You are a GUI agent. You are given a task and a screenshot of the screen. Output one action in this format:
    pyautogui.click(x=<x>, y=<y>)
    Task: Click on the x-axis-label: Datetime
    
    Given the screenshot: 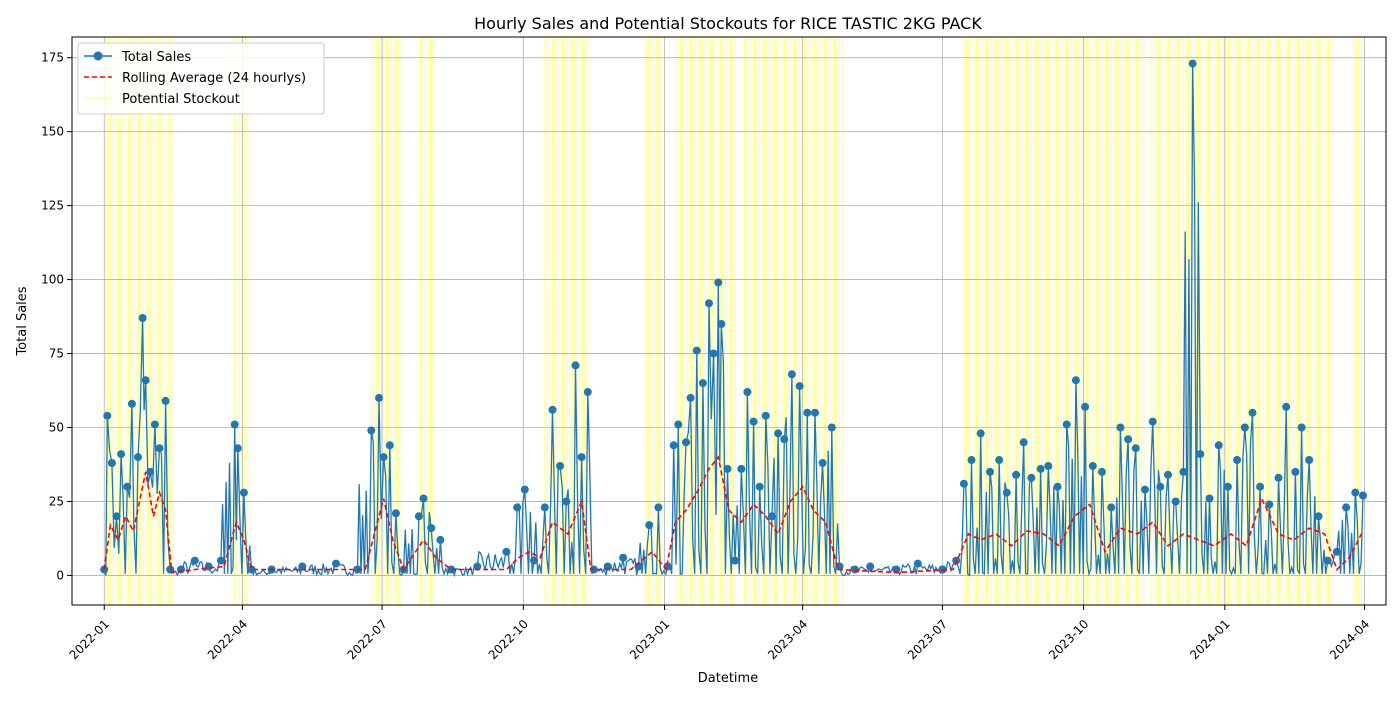 What is the action you would take?
    pyautogui.click(x=728, y=678)
    